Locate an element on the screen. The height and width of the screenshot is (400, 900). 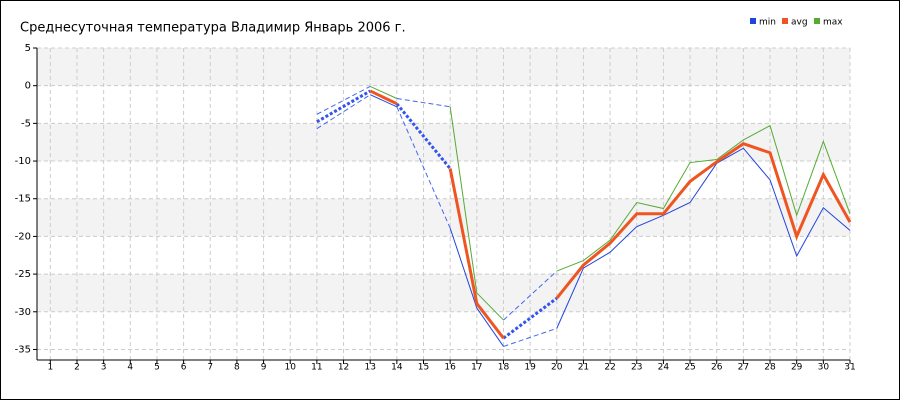
y-tick-label: -30 is located at coordinates (23, 312).